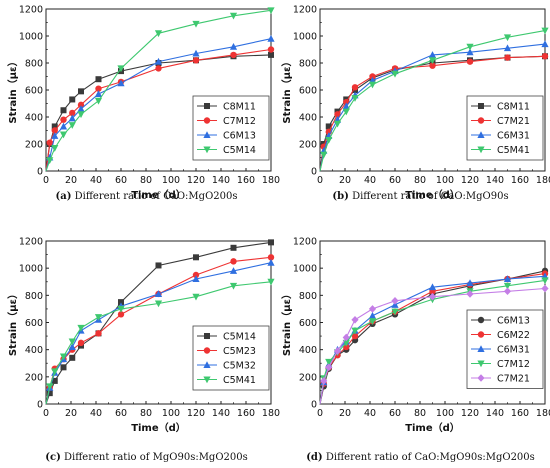  I want to click on x-tick-label: 120, so click(196, 180).